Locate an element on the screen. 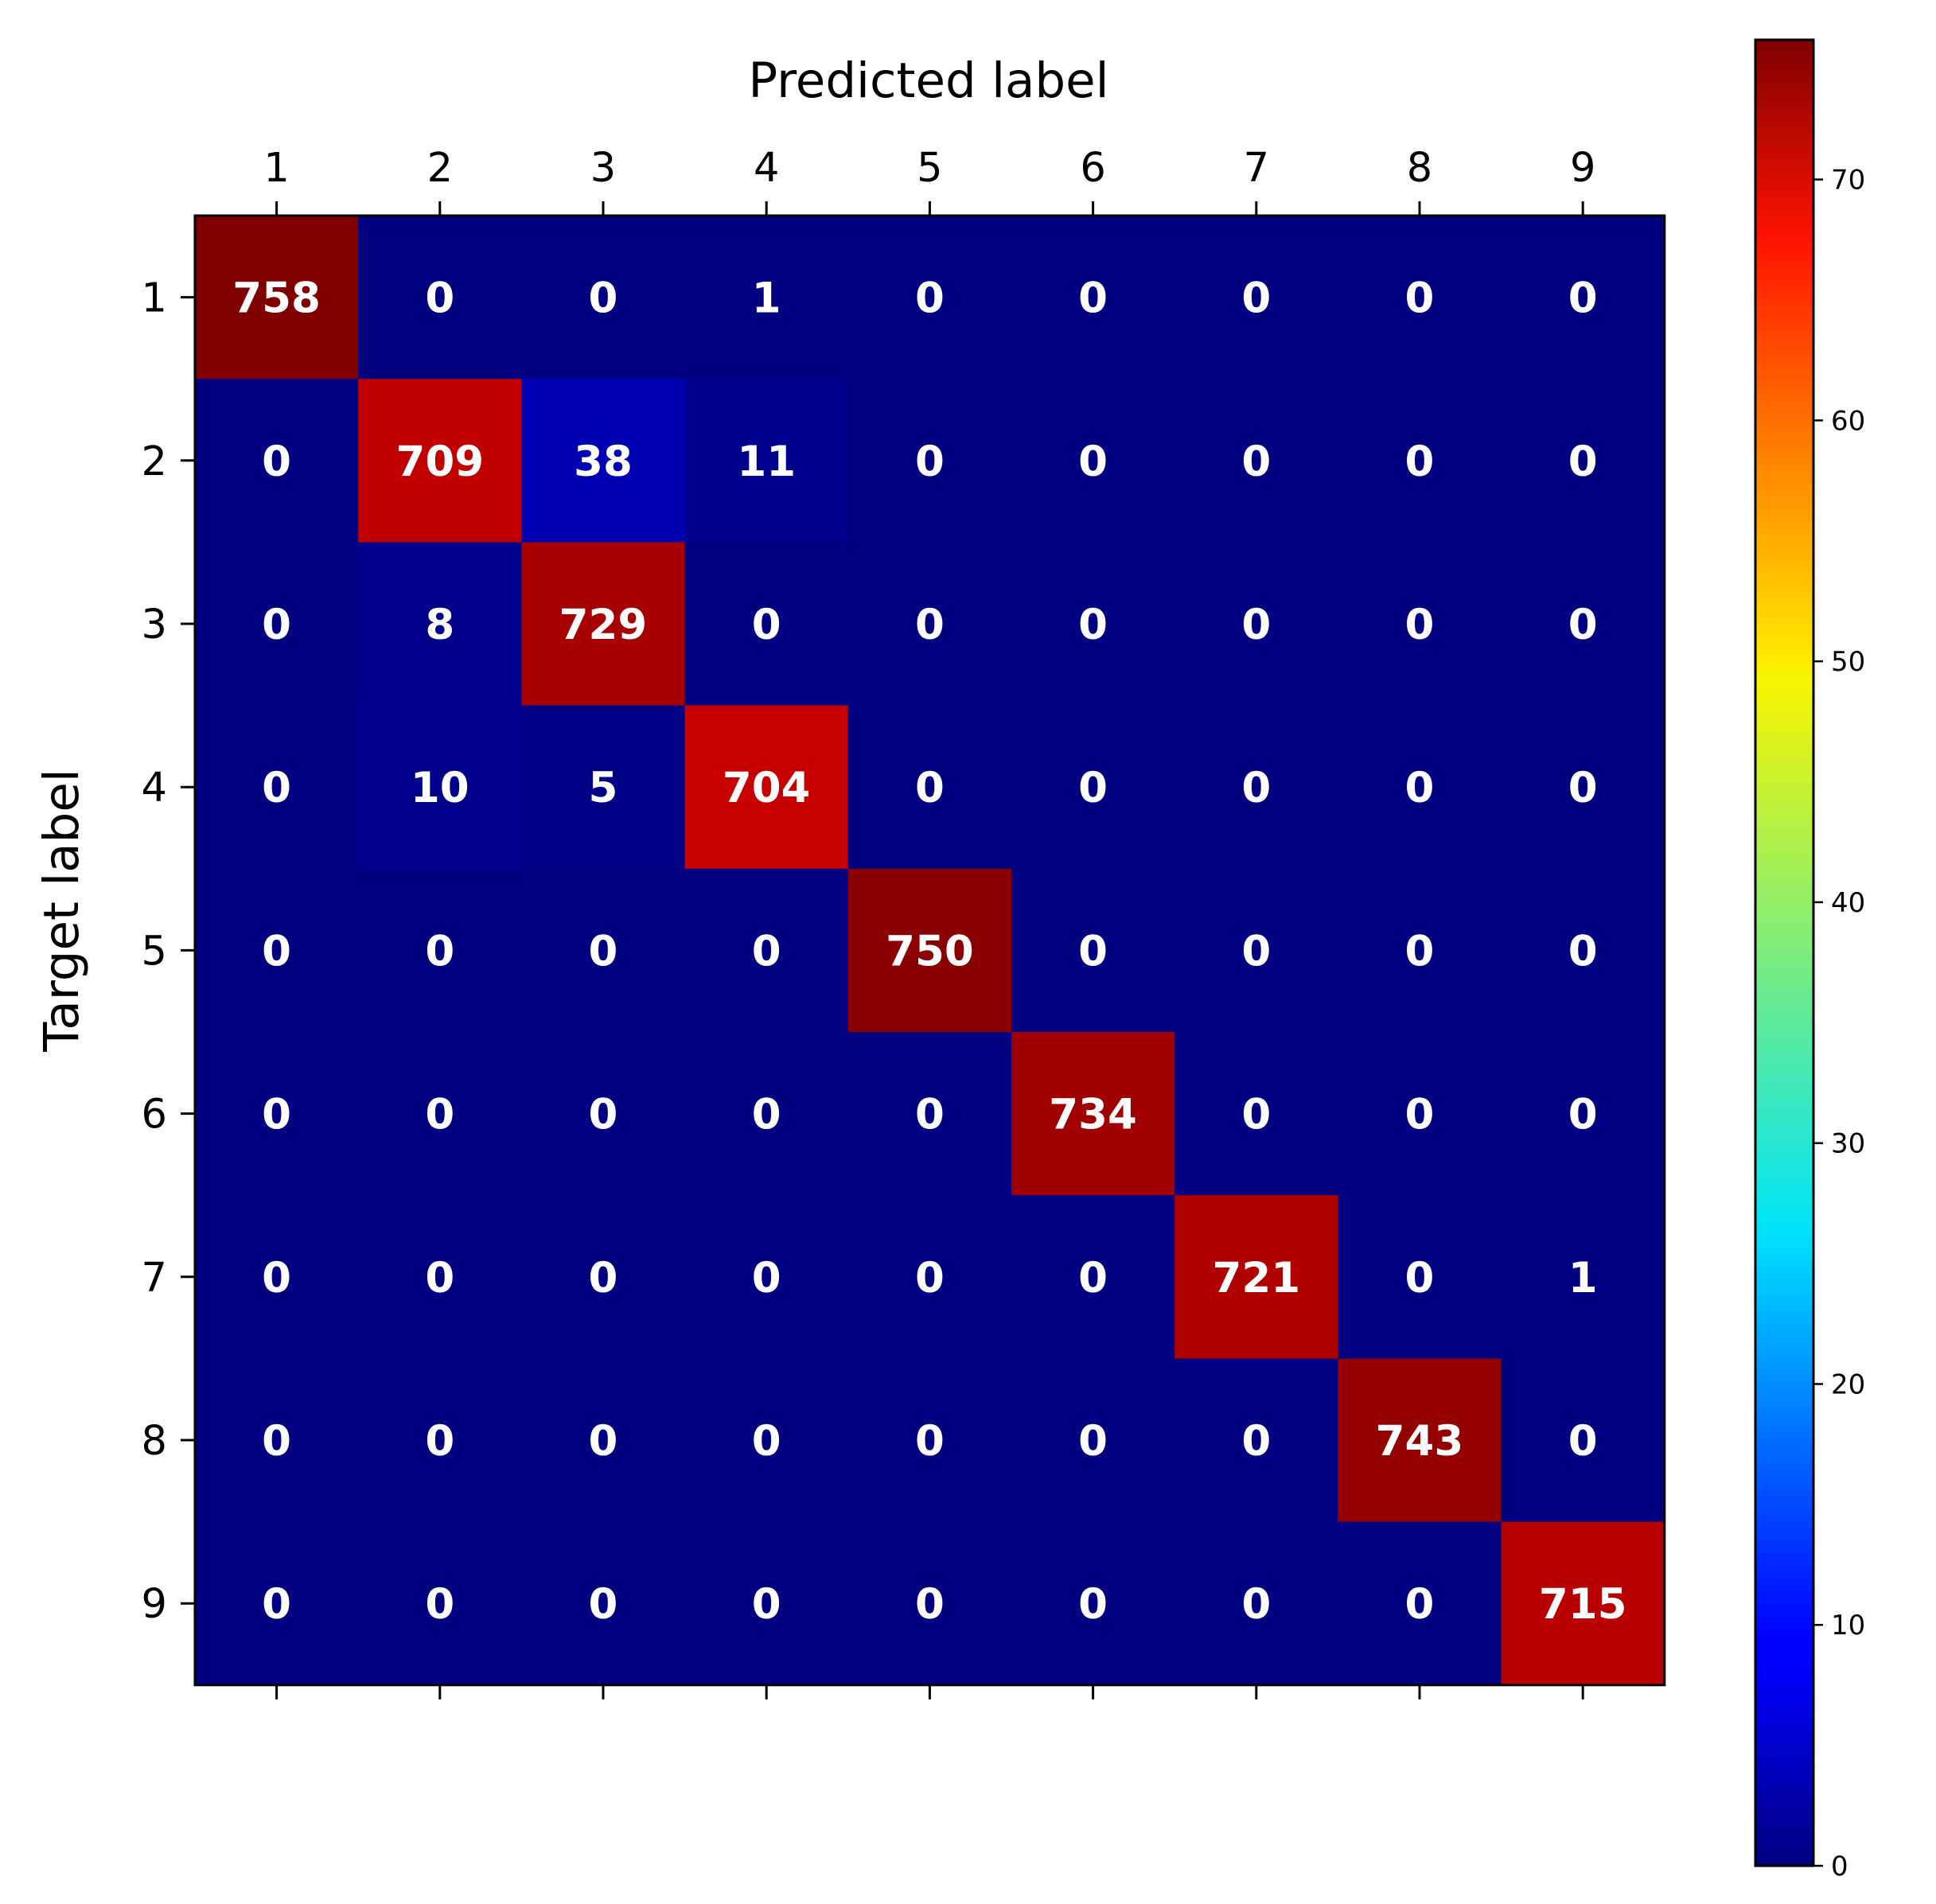  heatmap-cell-value: 715 is located at coordinates (1583, 1604).